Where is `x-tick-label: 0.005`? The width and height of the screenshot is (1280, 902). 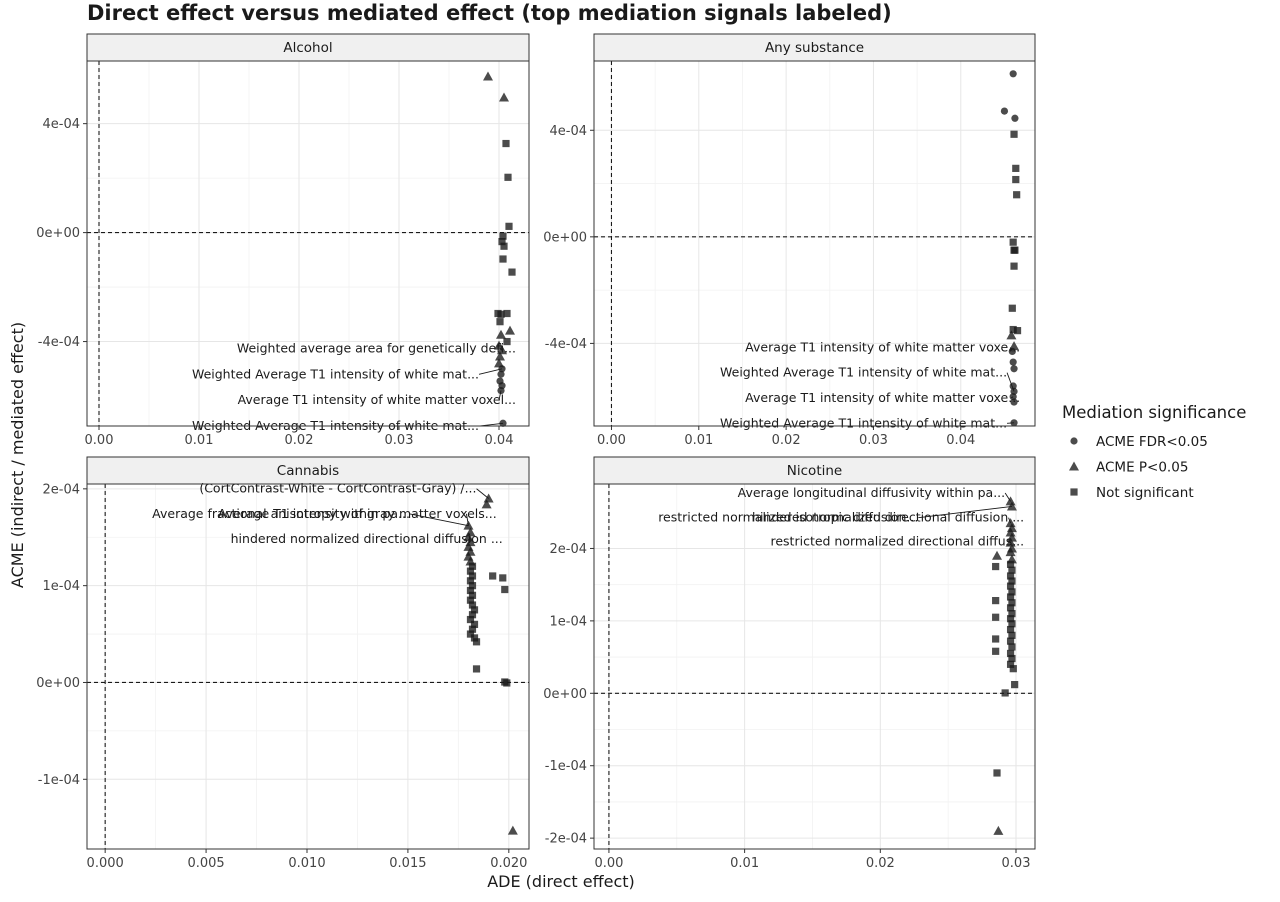
x-tick-label: 0.005 is located at coordinates (205, 863).